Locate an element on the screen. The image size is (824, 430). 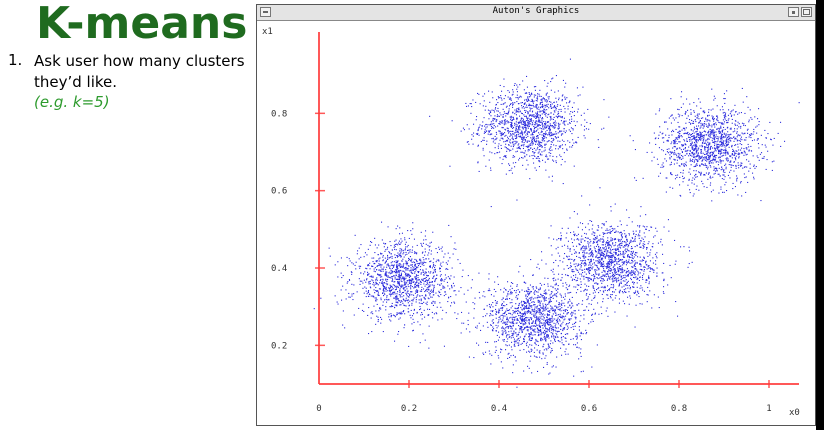
window-titlebar: Auton's Graphics is located at coordinates (536, 13).